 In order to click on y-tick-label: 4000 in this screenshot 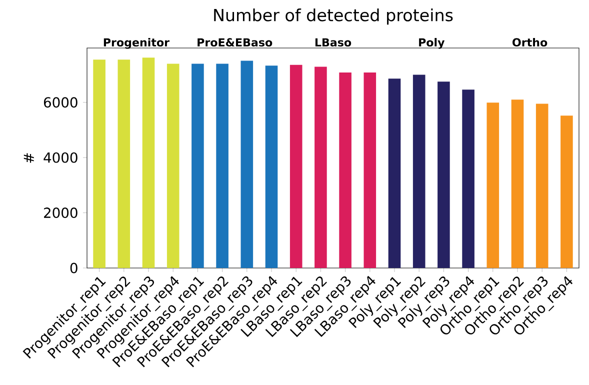, I will do `click(61, 157)`.